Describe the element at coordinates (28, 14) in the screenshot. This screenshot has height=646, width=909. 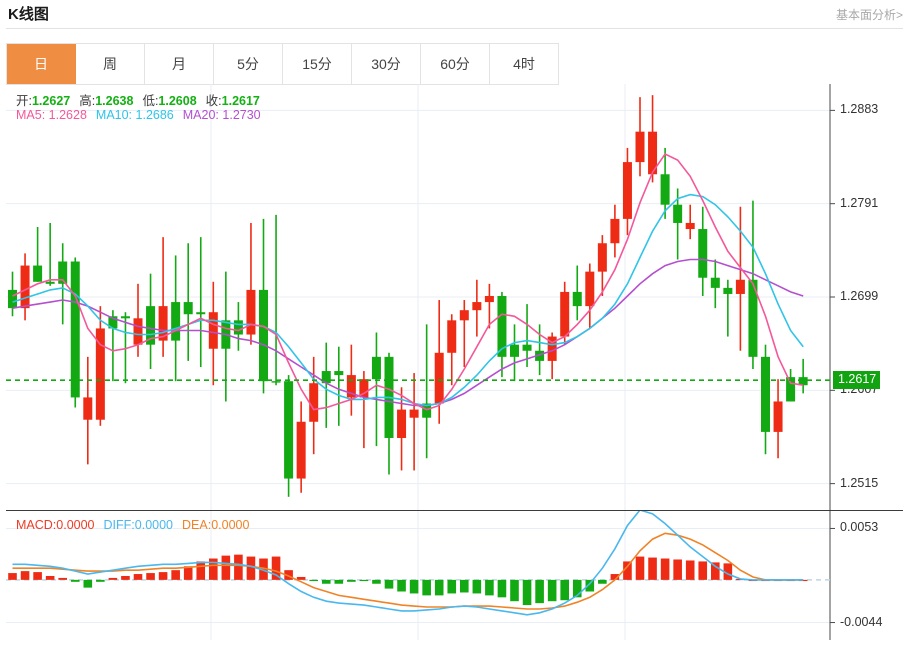
I see `page-title: K线图` at that location.